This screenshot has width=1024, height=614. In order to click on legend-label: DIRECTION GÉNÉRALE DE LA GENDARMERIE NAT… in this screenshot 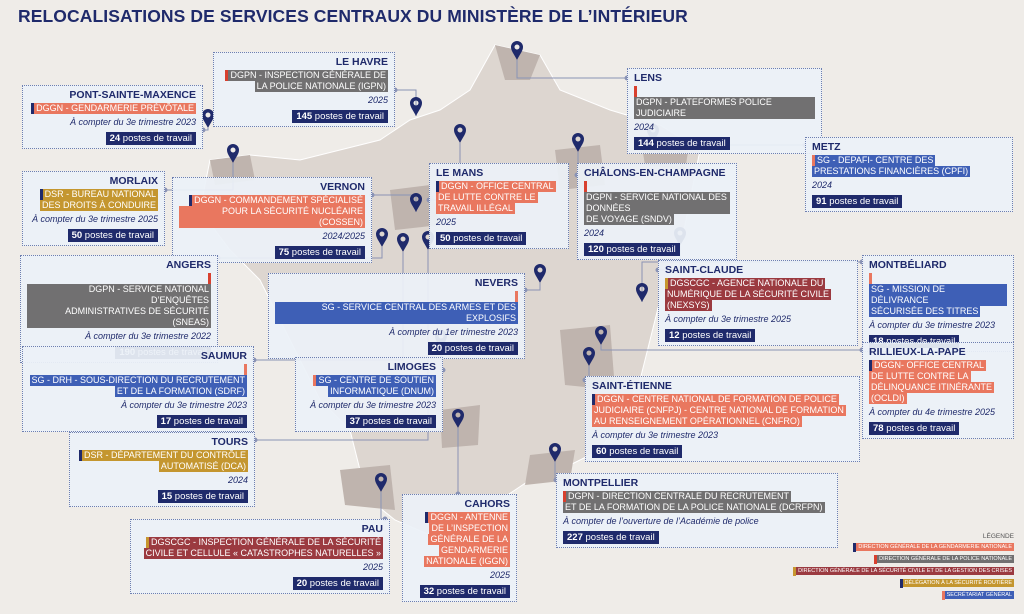, I will do `click(935, 547)`.